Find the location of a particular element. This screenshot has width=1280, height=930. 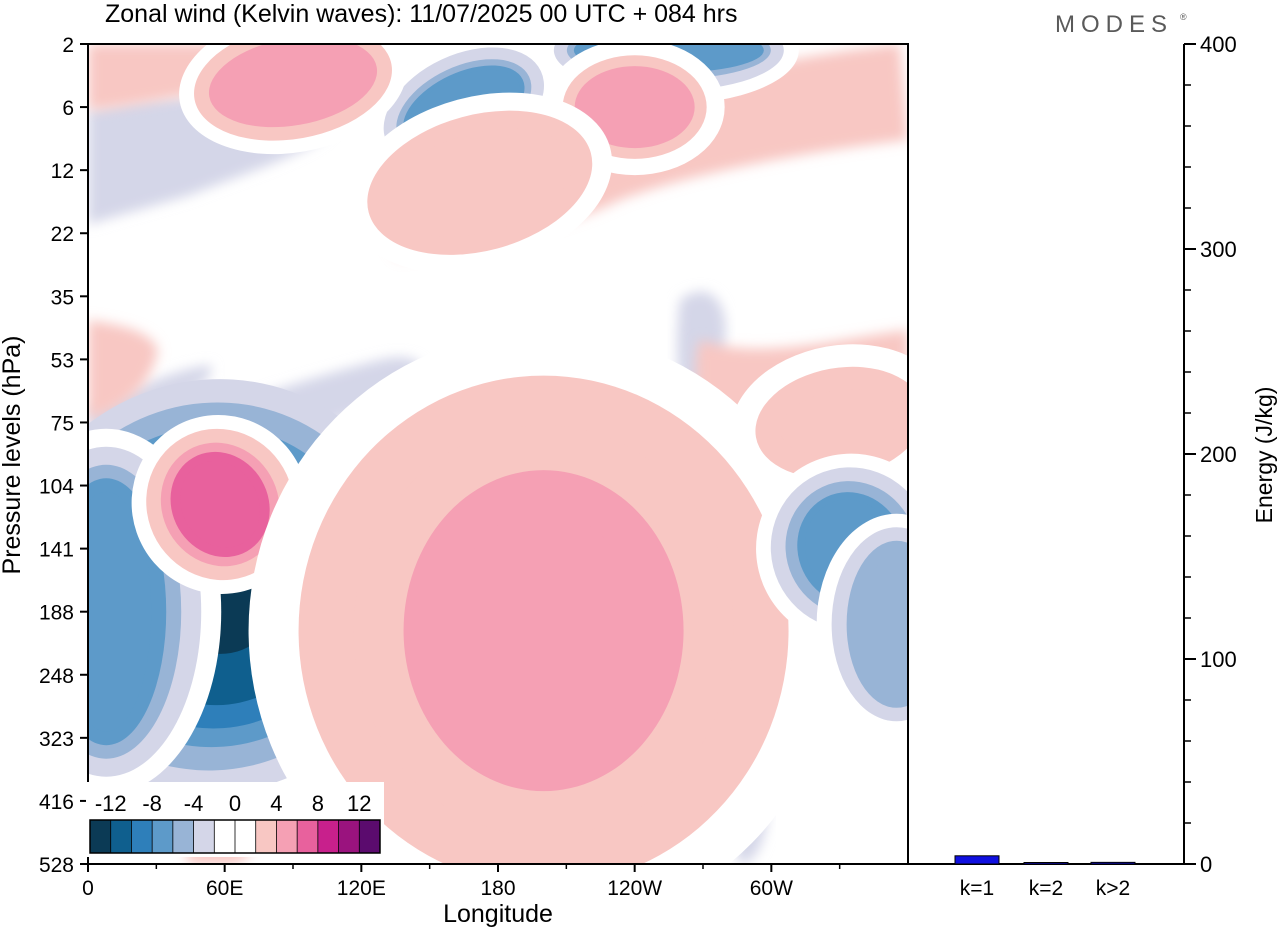

energy-tick-label: 0 is located at coordinates (1206, 864).